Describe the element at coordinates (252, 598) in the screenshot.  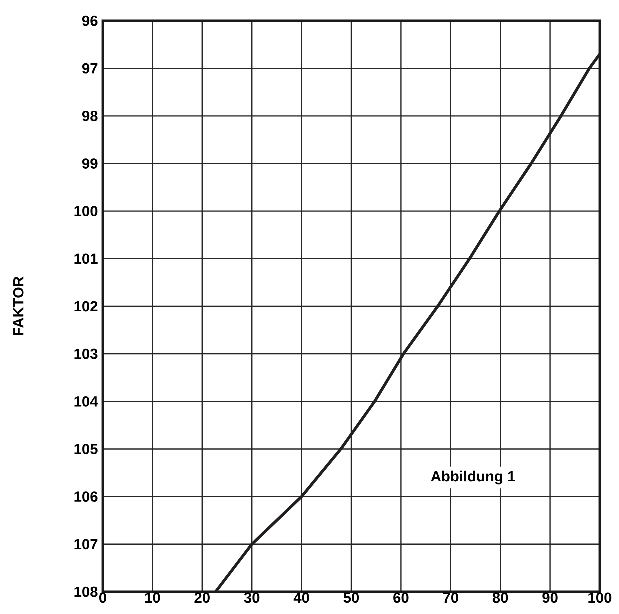
I see `x-tick-label: 30` at that location.